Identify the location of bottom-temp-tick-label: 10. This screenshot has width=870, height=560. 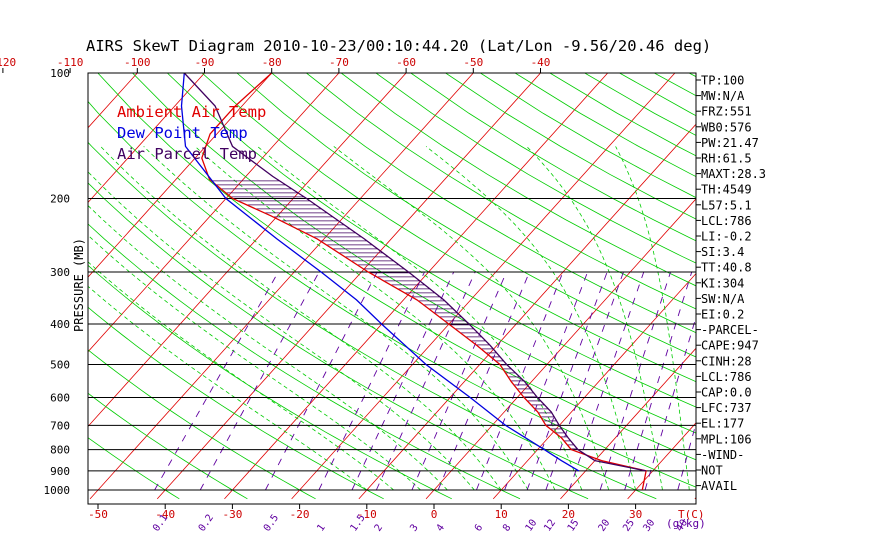
(501, 514).